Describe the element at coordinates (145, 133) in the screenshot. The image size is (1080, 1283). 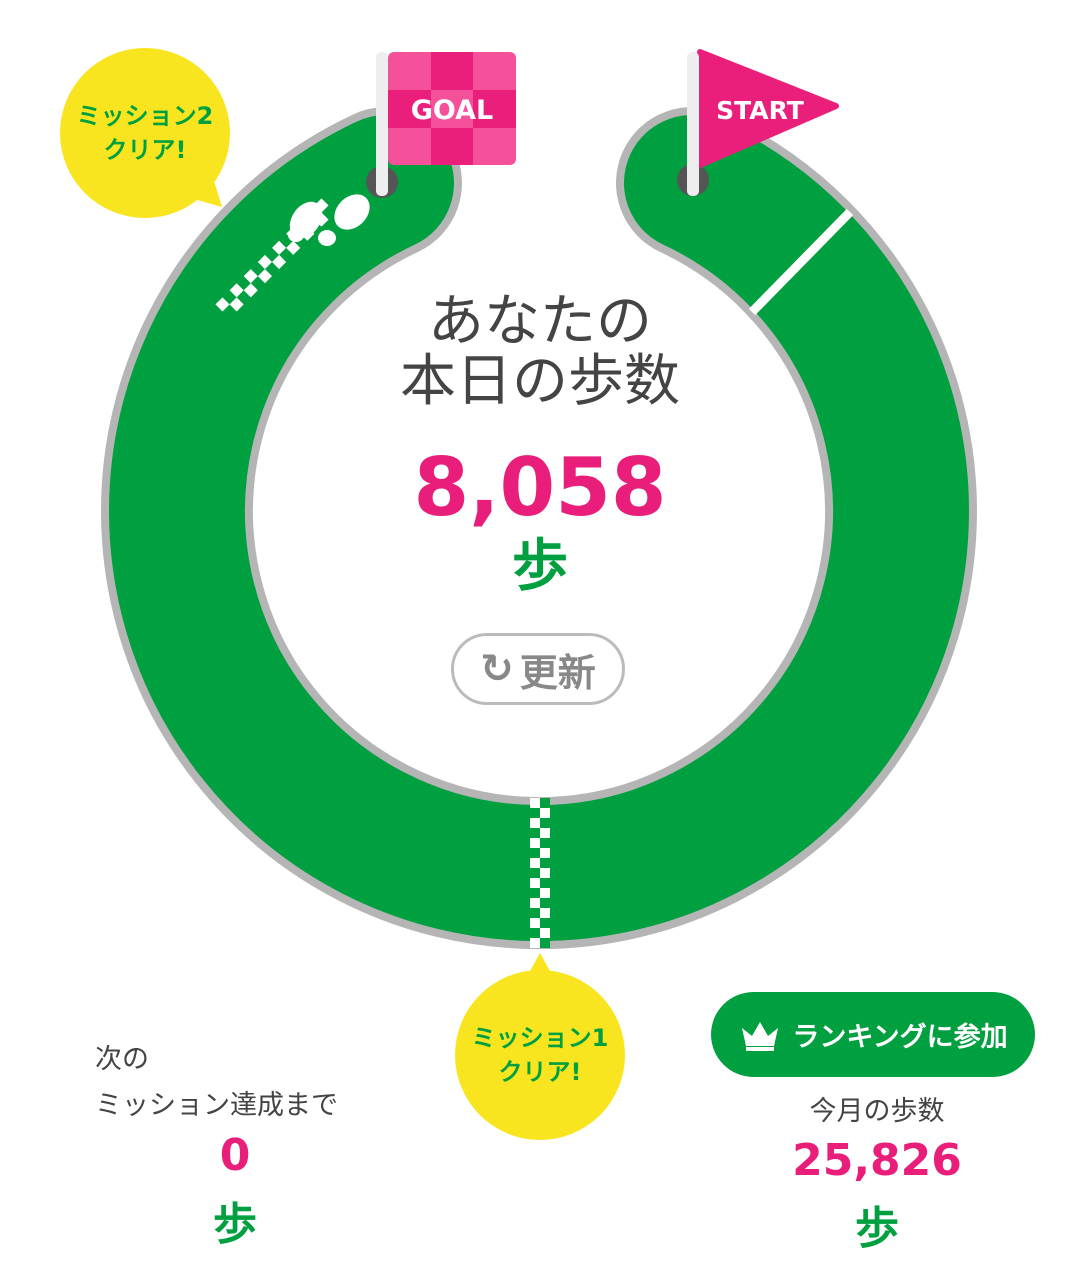
I see `mission2-bubble: ミッション2 クリア!` at that location.